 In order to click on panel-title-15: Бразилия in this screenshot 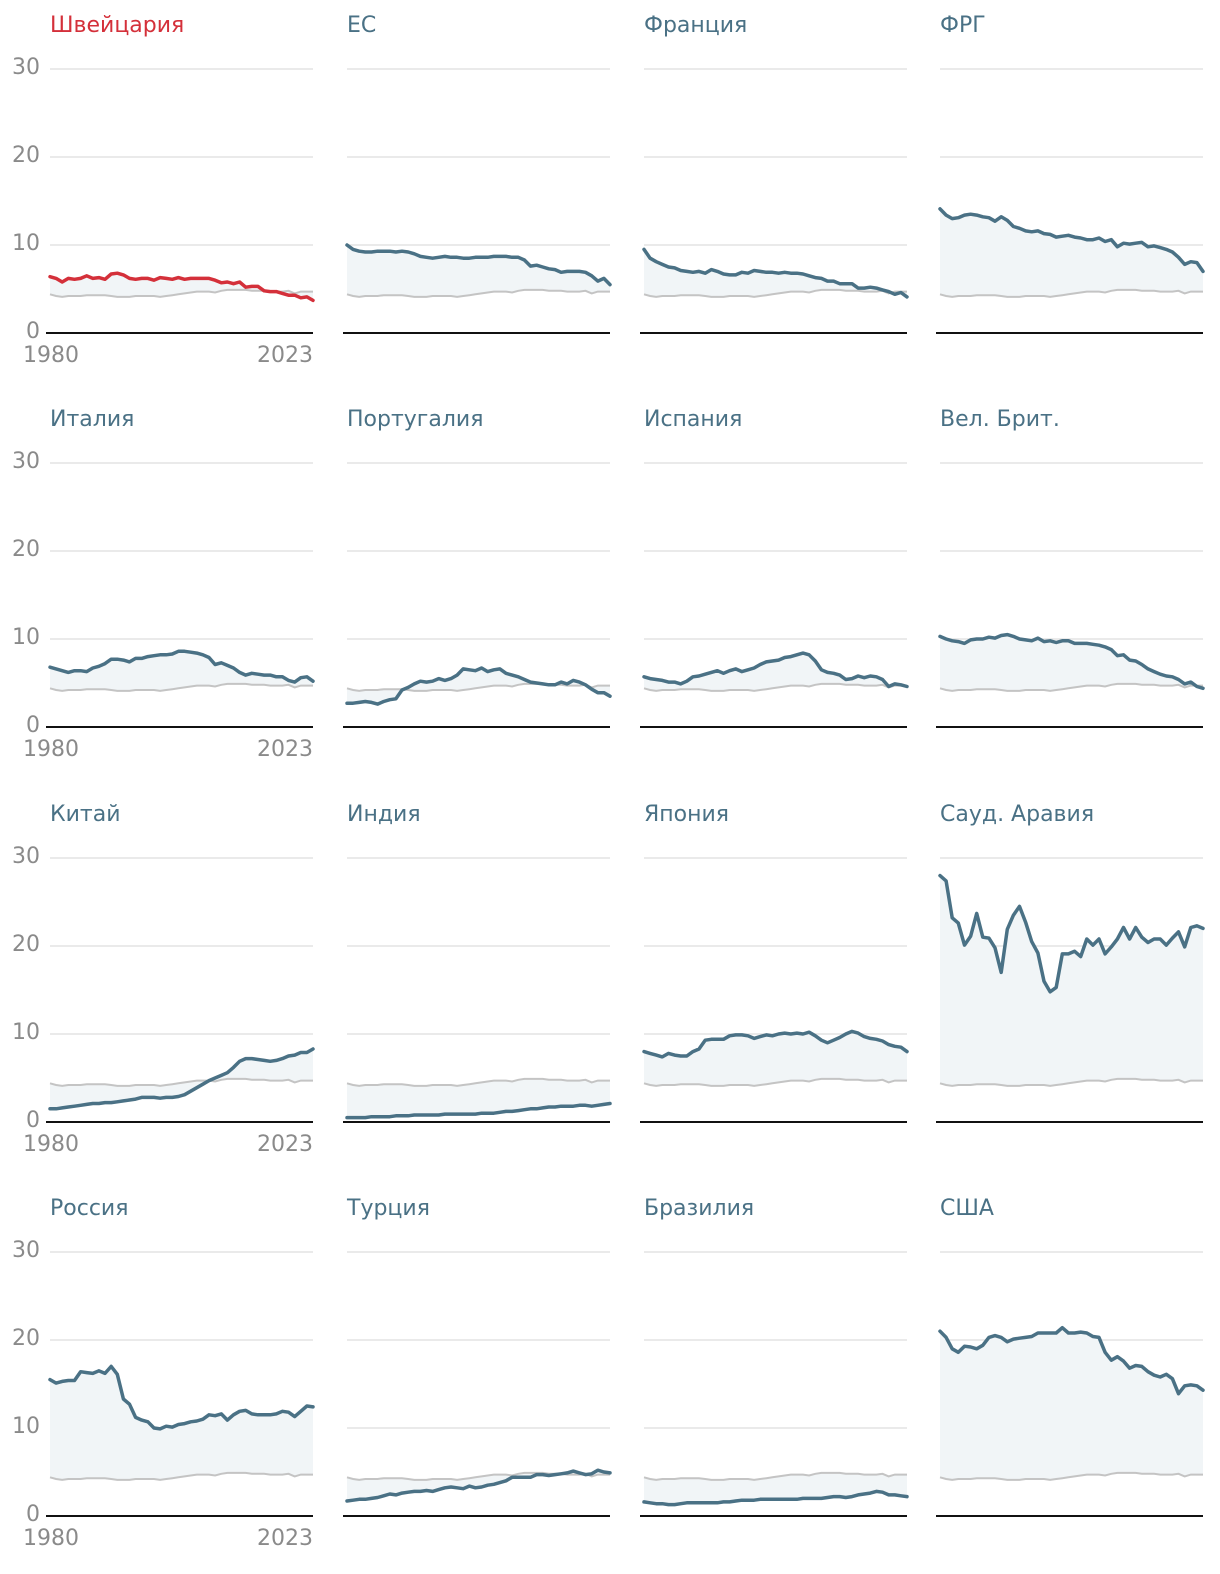, I will do `click(699, 1208)`.